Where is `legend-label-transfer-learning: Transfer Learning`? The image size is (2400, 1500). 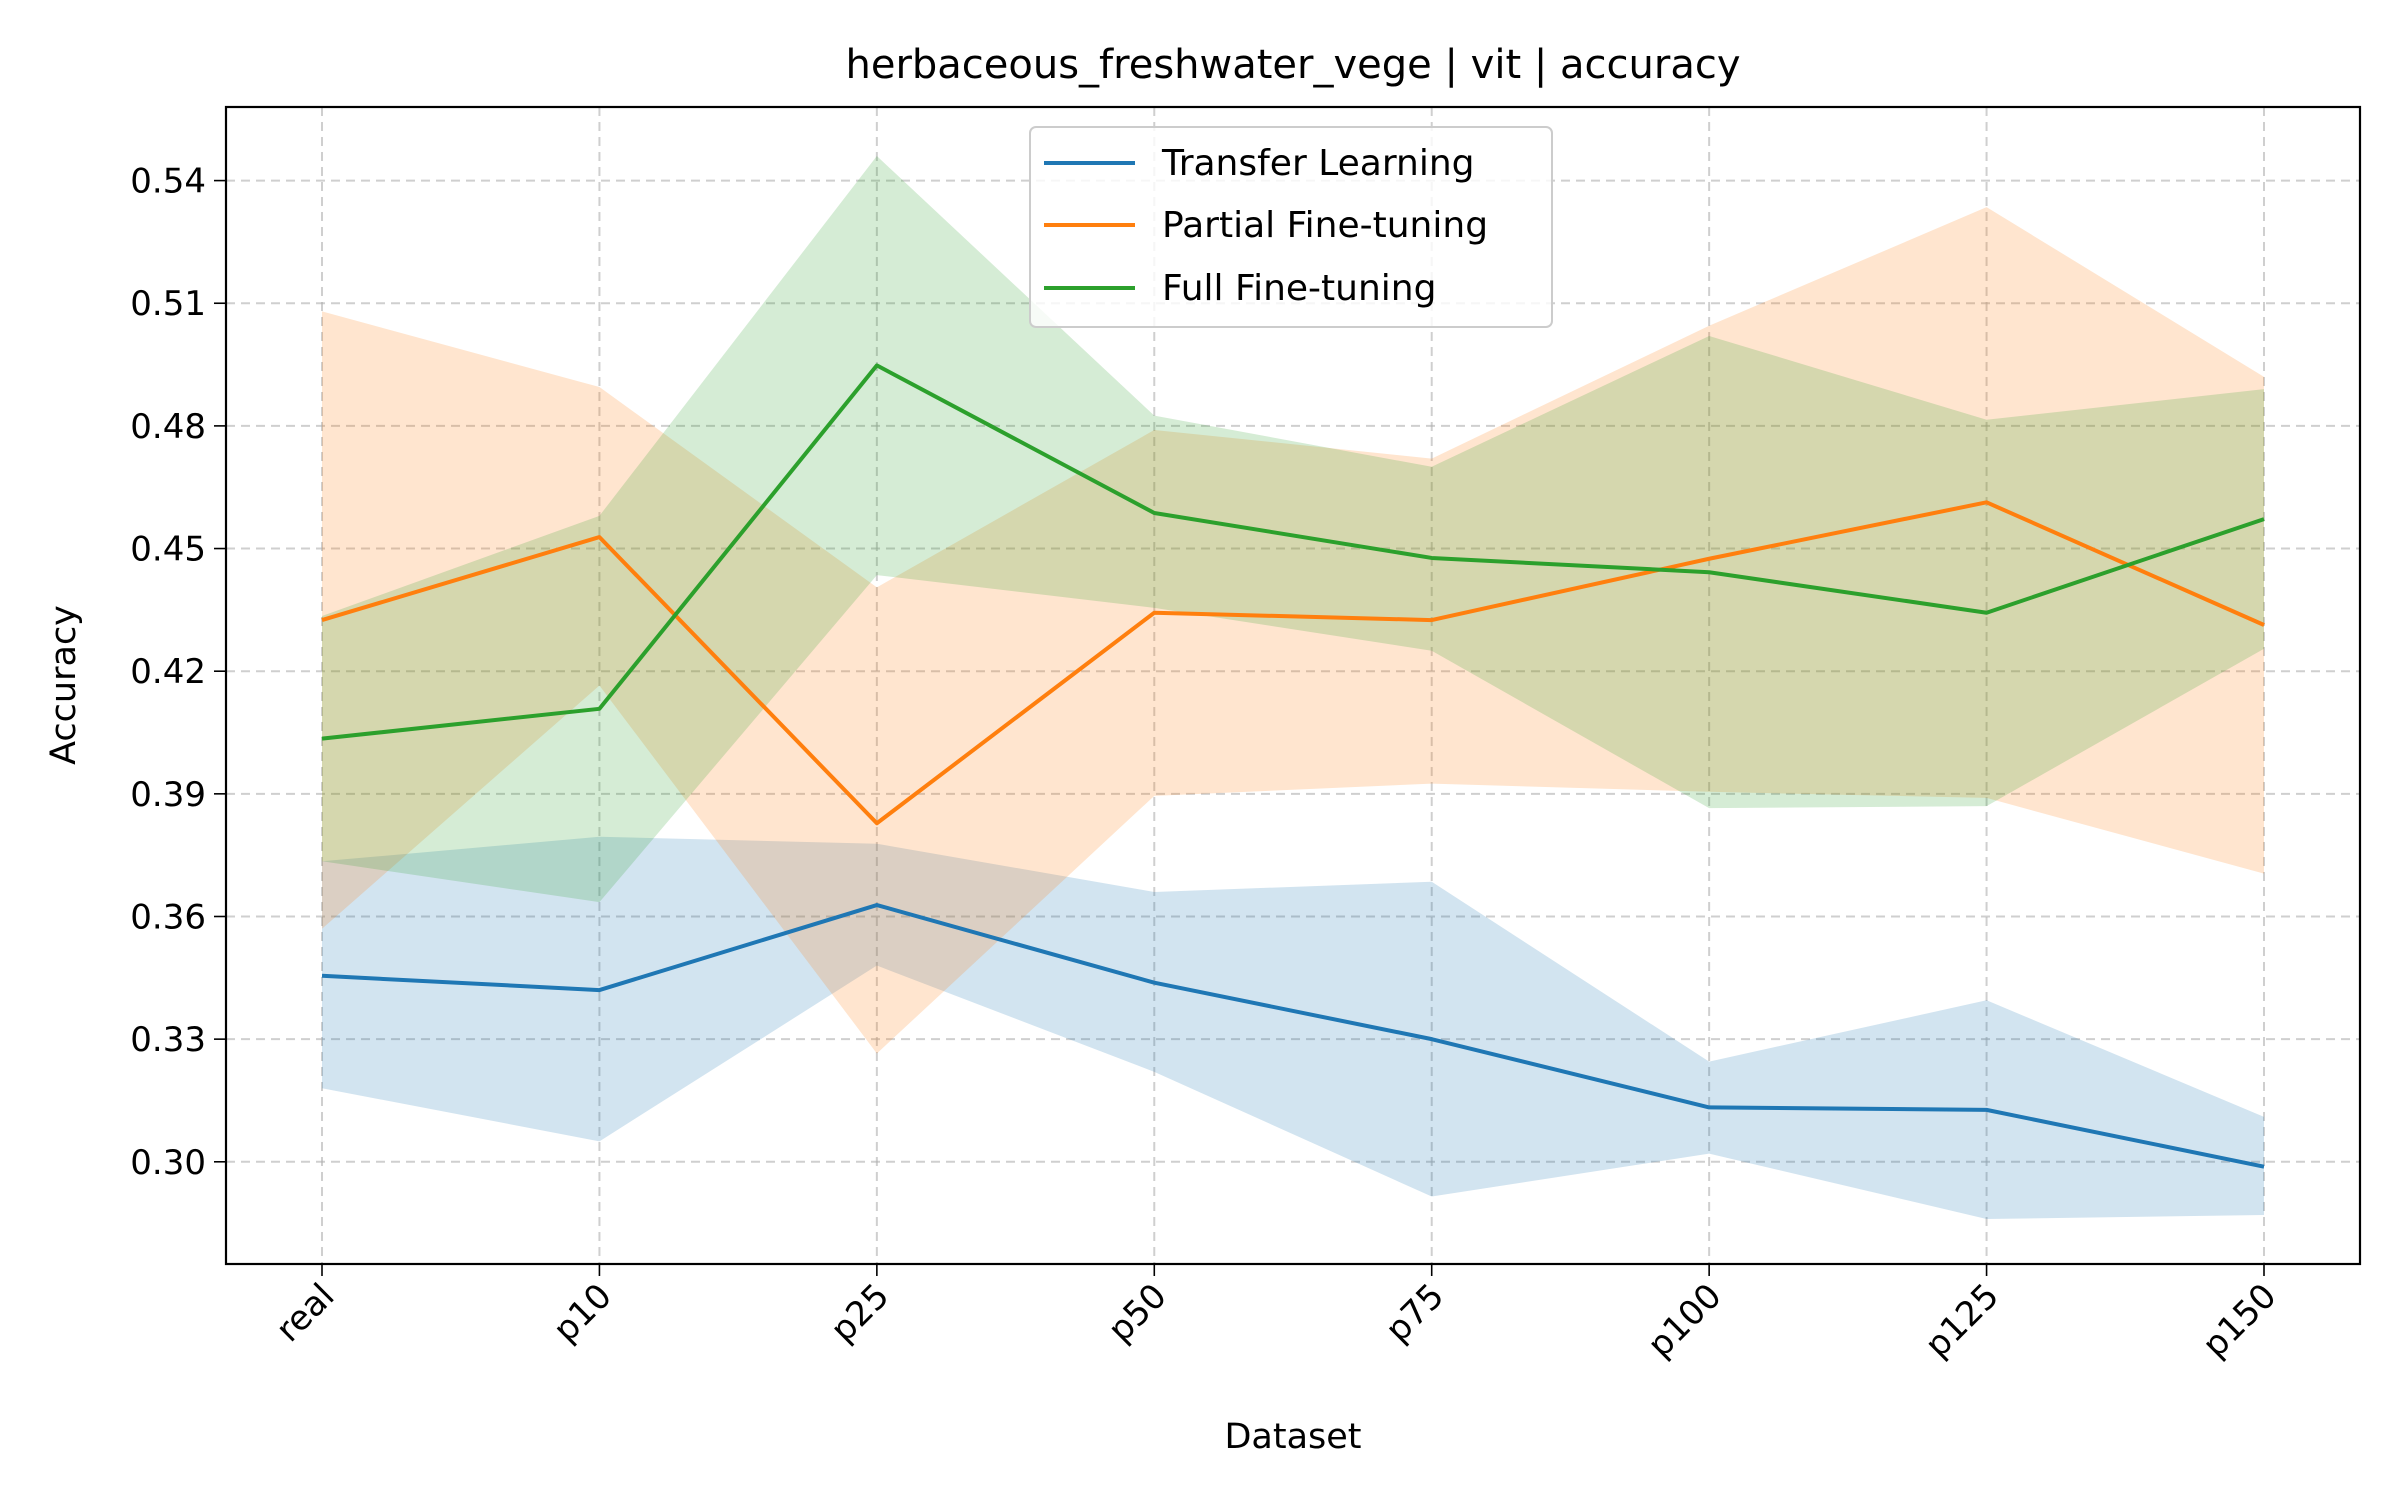
legend-label-transfer-learning: Transfer Learning is located at coordinates (1318, 163).